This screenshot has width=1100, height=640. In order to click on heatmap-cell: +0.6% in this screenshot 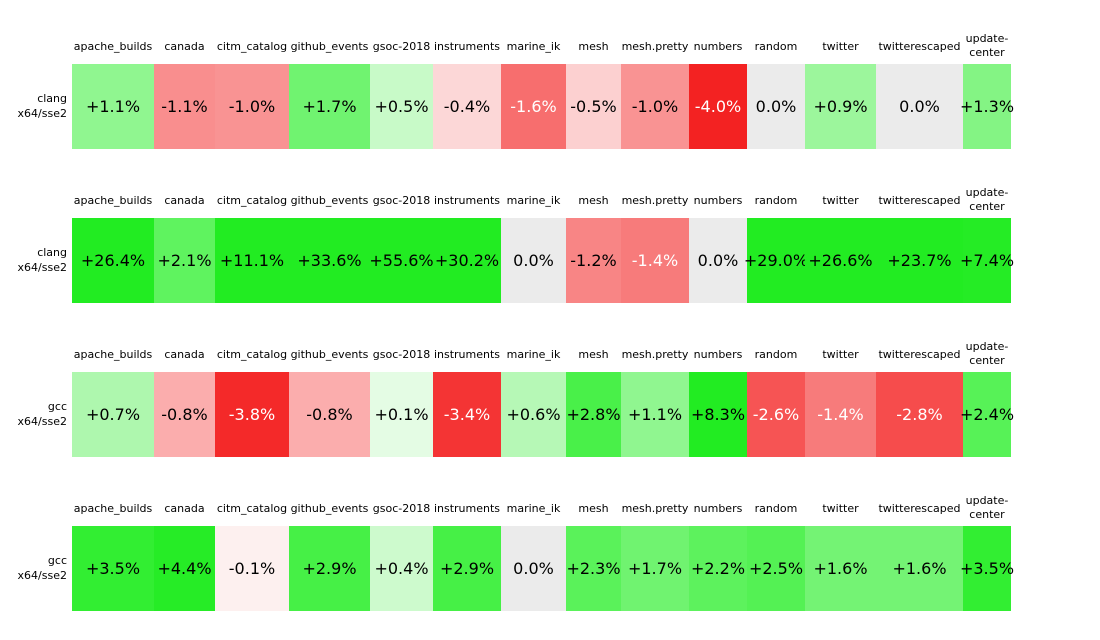, I will do `click(533, 414)`.